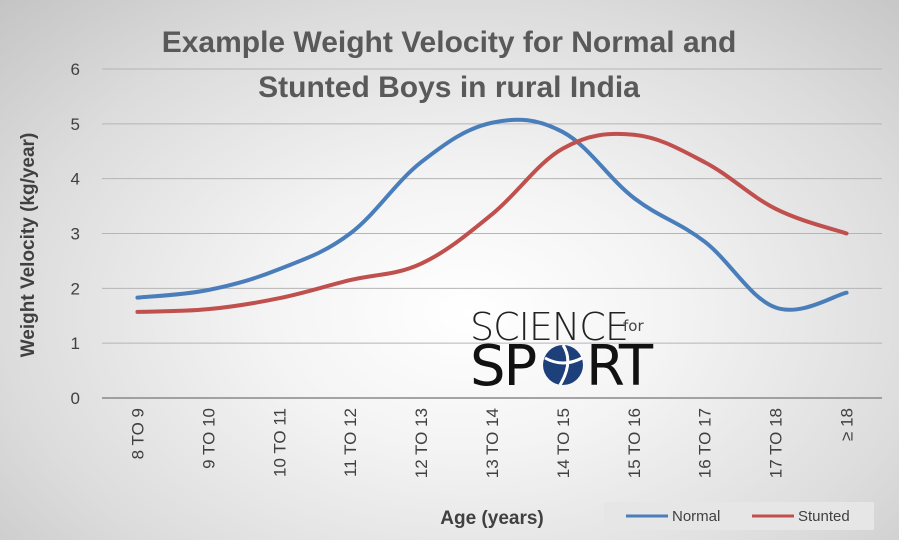 The height and width of the screenshot is (540, 899). Describe the element at coordinates (549, 327) in the screenshot. I see `logo-text-science: SCIENCE` at that location.